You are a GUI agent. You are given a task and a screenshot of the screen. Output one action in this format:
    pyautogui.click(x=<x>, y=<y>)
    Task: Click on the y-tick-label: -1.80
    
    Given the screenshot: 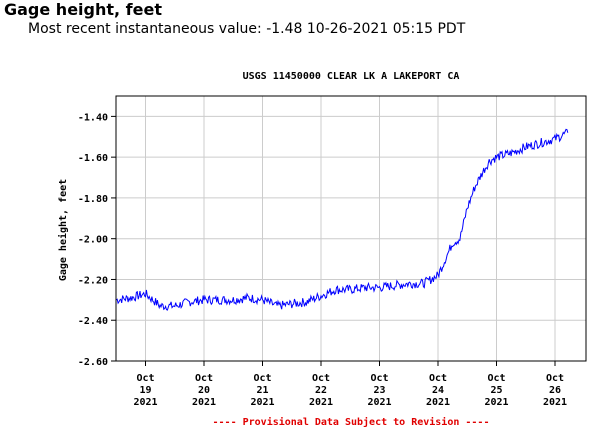 What is the action you would take?
    pyautogui.click(x=93, y=199)
    